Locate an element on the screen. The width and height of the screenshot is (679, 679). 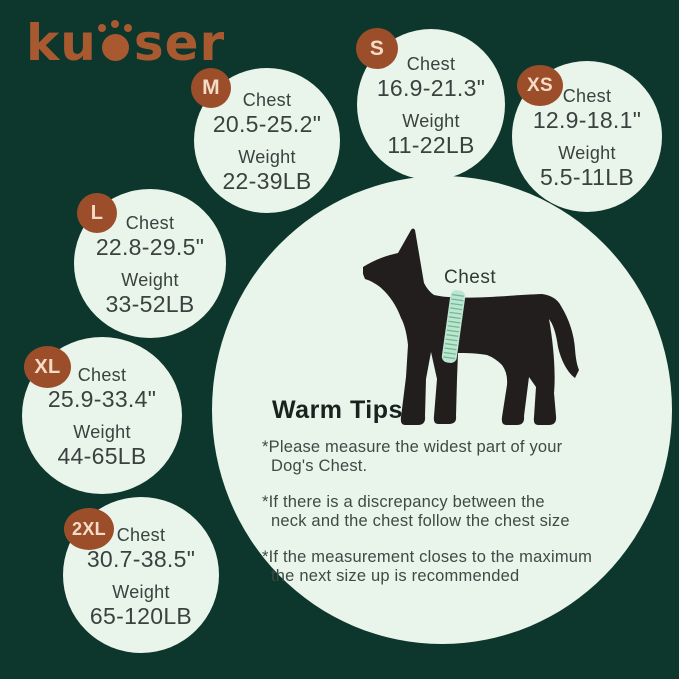
size-circle-xs: XS Chest 12.9-18.1" Weight 5.5-11LB is located at coordinates (587, 136).